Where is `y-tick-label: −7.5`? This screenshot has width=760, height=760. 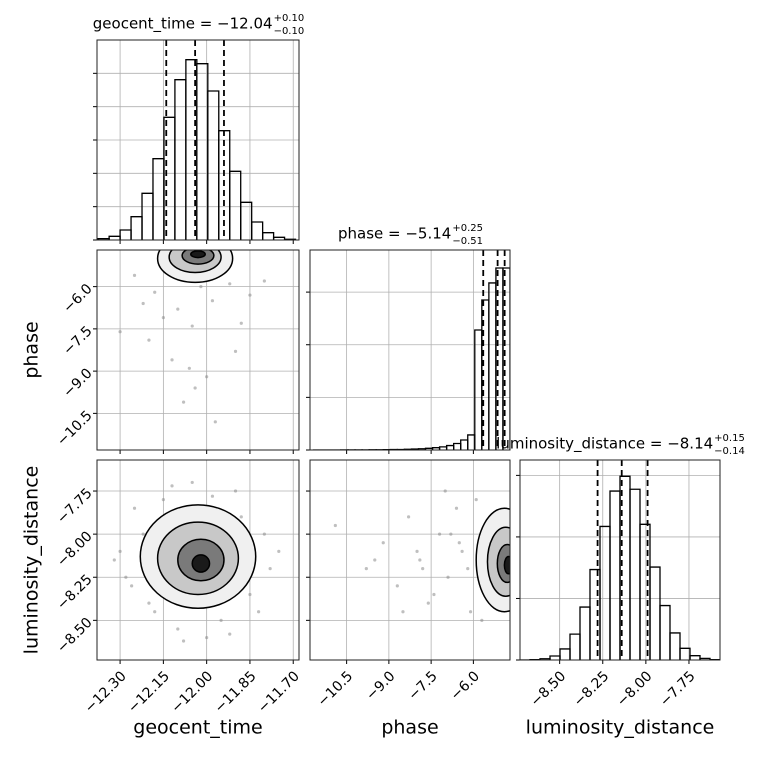 y-tick-label: −7.5 is located at coordinates (77, 340).